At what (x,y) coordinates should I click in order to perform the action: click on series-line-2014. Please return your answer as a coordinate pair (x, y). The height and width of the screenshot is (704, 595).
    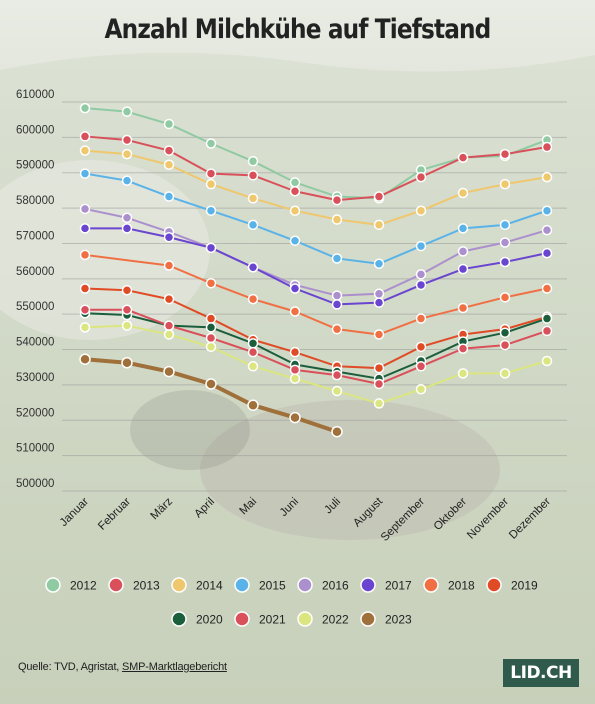
    Looking at the image, I should click on (316, 187).